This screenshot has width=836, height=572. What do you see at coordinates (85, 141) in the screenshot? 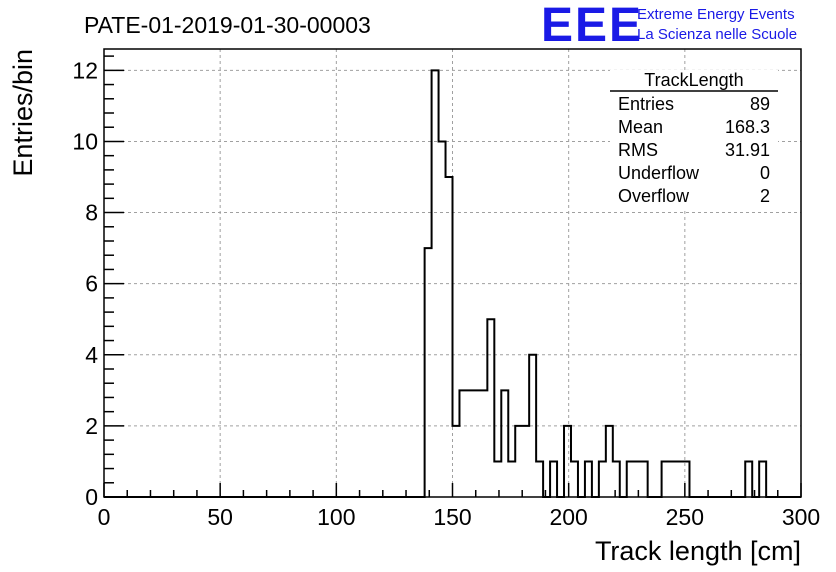
I see `y-tick-label: 10` at bounding box center [85, 141].